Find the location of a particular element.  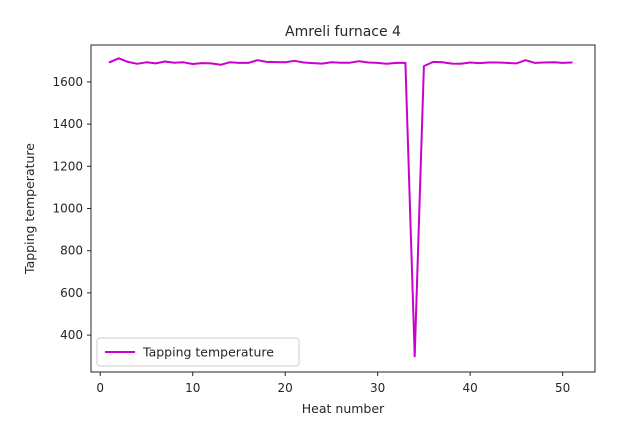

y-tick-label: 1000 is located at coordinates (67, 209).